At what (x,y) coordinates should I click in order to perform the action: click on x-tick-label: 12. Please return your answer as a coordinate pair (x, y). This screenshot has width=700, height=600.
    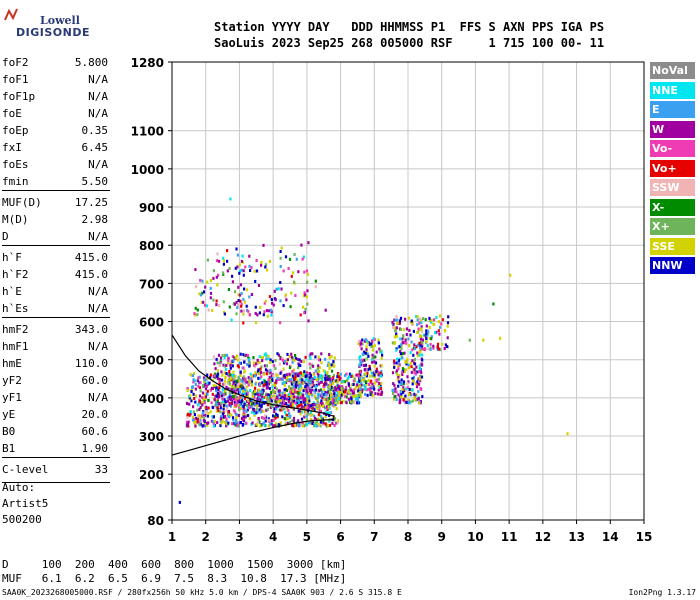
    Looking at the image, I should click on (543, 537).